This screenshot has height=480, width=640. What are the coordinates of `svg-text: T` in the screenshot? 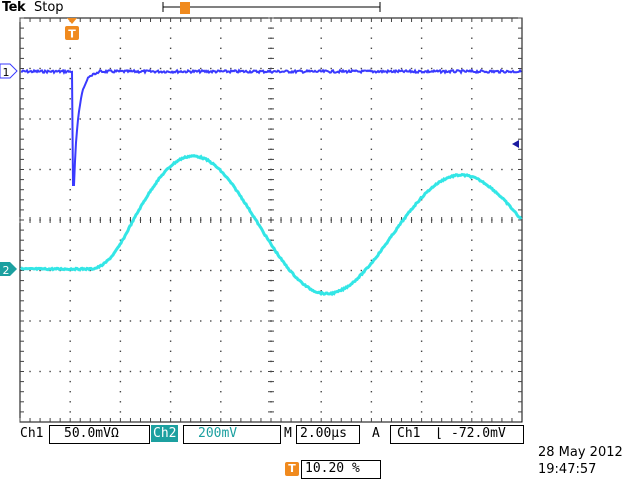 It's located at (72, 34).